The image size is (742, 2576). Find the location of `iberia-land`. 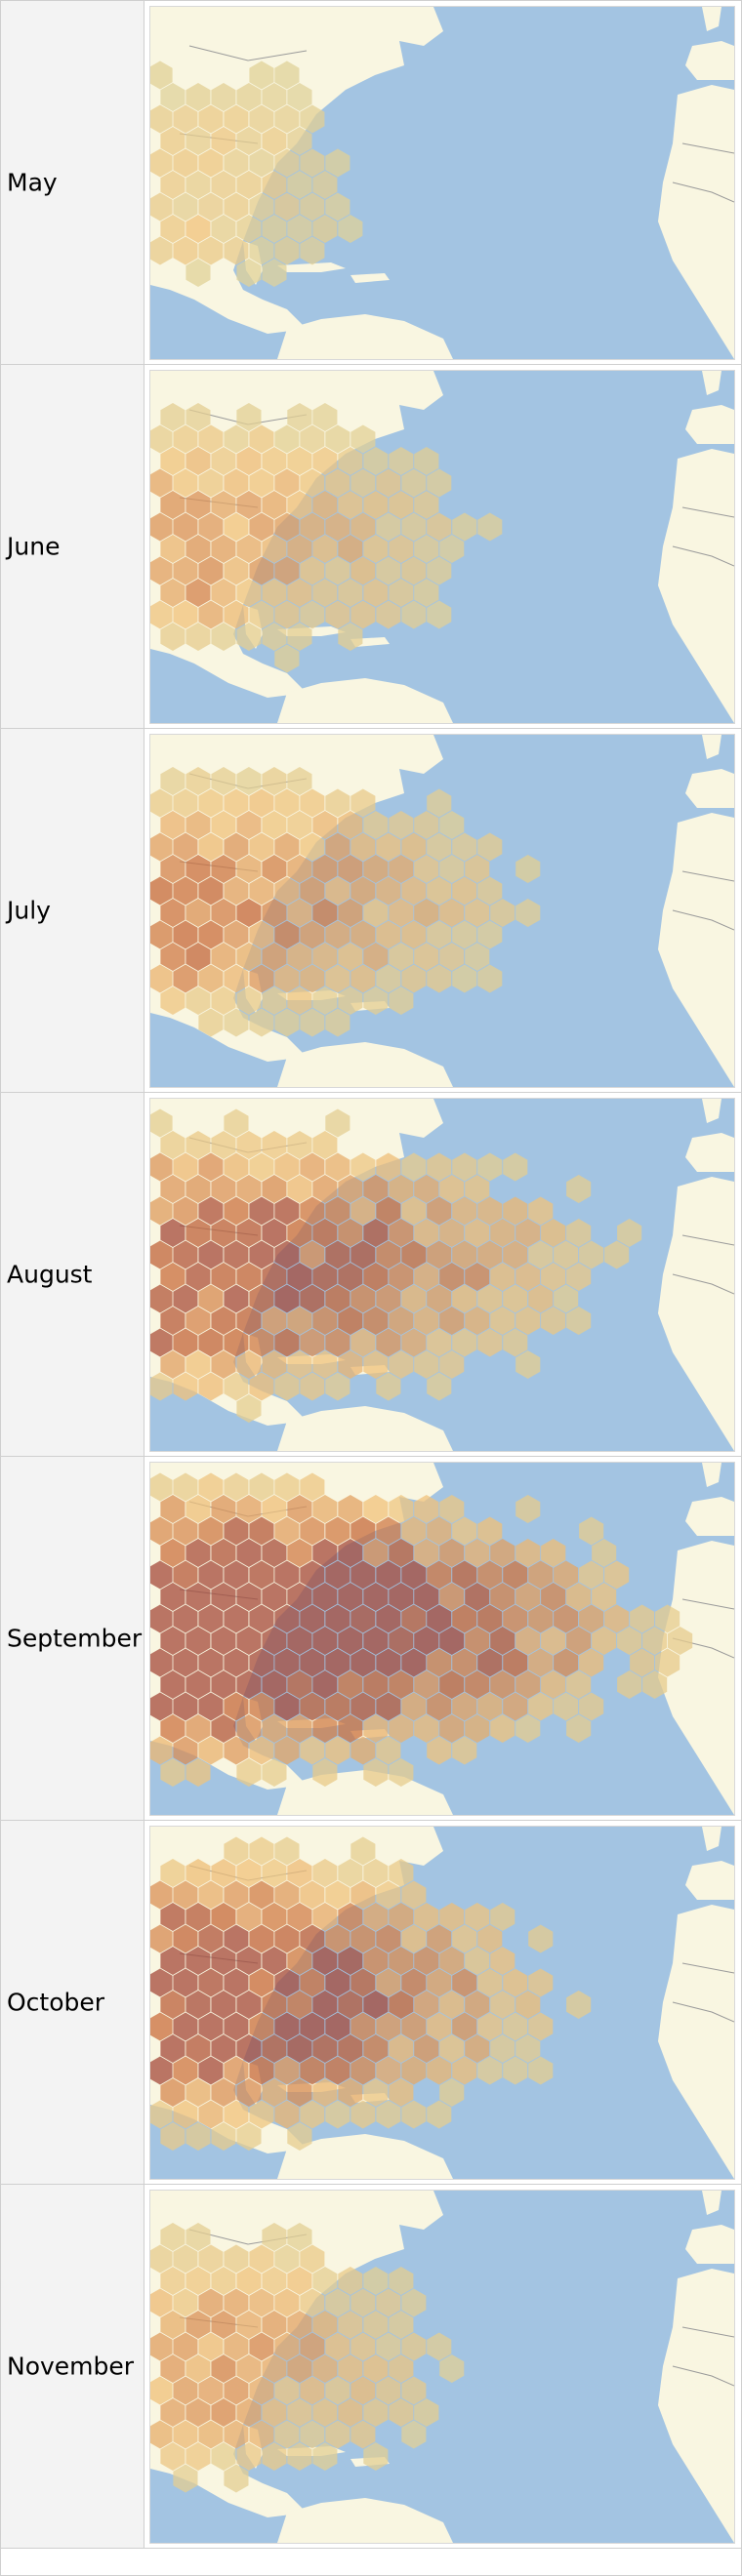

iberia-land is located at coordinates (710, 1880).